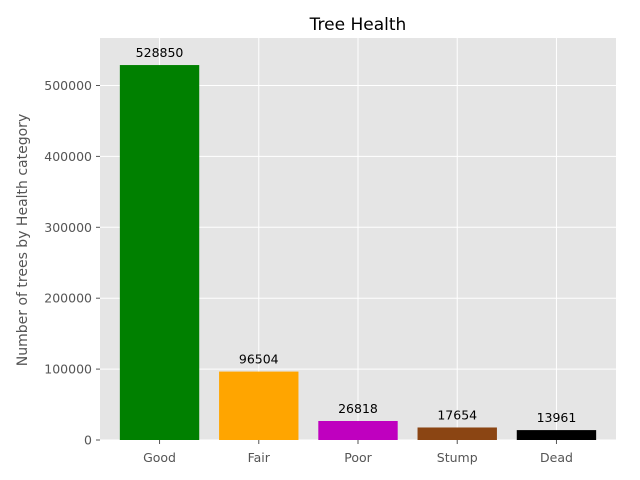  I want to click on bar-dead, so click(556, 435).